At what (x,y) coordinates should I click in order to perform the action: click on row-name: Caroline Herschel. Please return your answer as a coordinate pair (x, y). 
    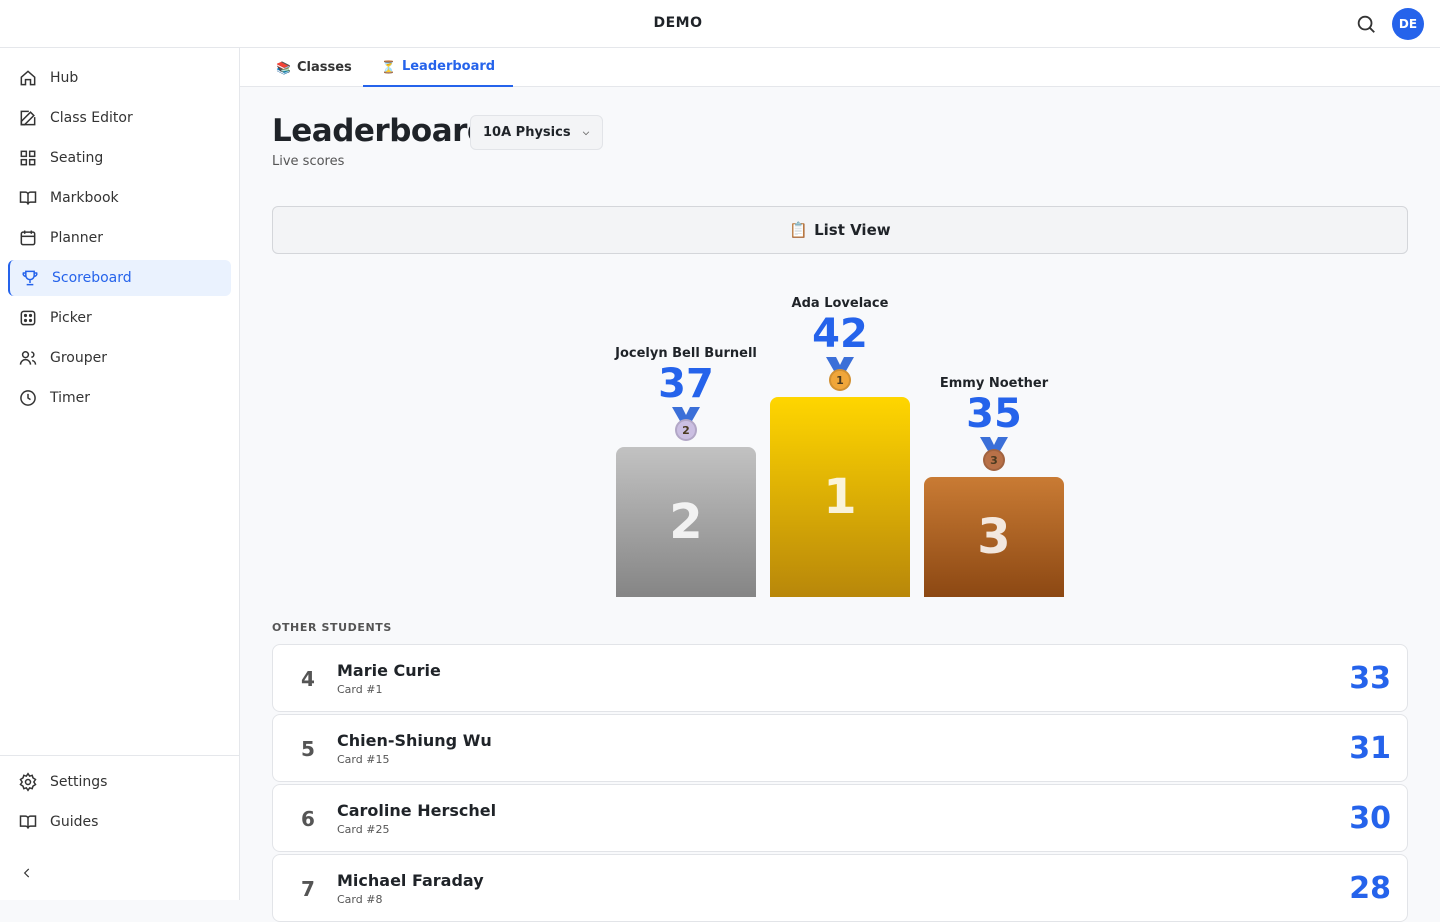
    Looking at the image, I should click on (417, 810).